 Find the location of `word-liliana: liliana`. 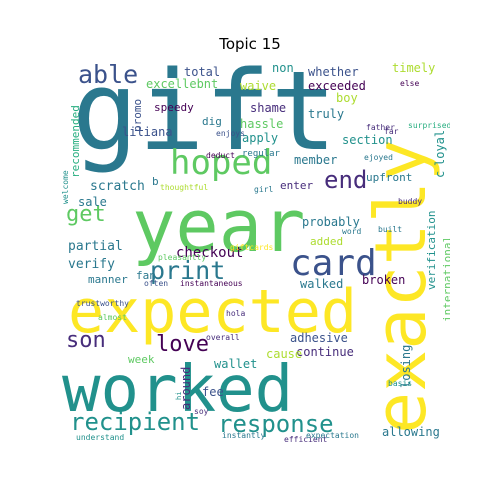

word-liliana: liliana is located at coordinates (147, 132).